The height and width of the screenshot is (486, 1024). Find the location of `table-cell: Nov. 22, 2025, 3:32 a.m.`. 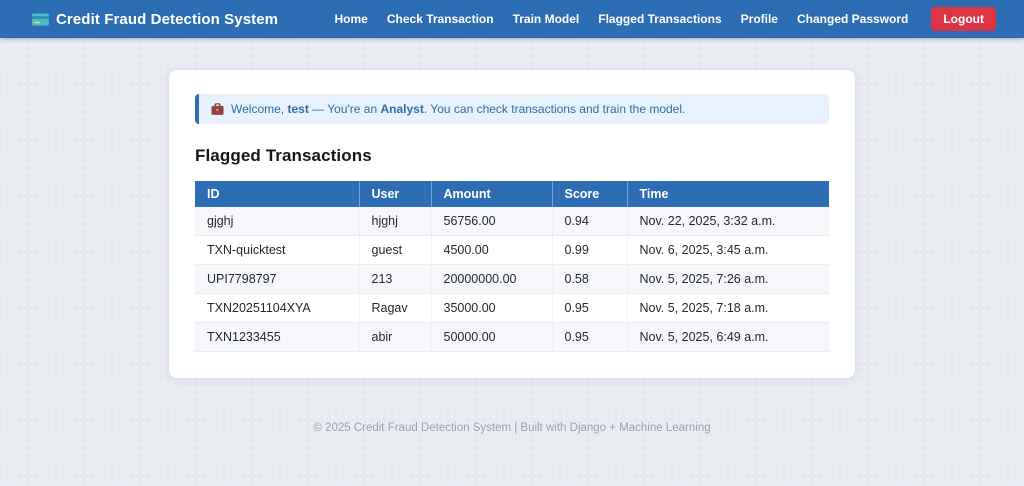

table-cell: Nov. 22, 2025, 3:32 a.m. is located at coordinates (727, 221).